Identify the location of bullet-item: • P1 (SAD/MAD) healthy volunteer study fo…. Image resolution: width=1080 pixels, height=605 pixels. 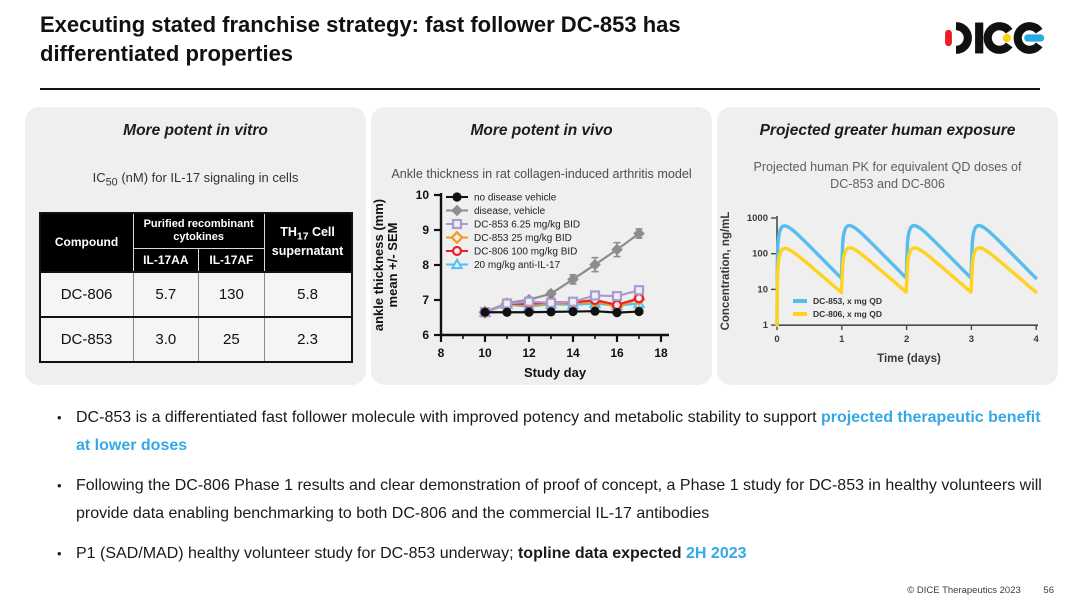
(549, 554).